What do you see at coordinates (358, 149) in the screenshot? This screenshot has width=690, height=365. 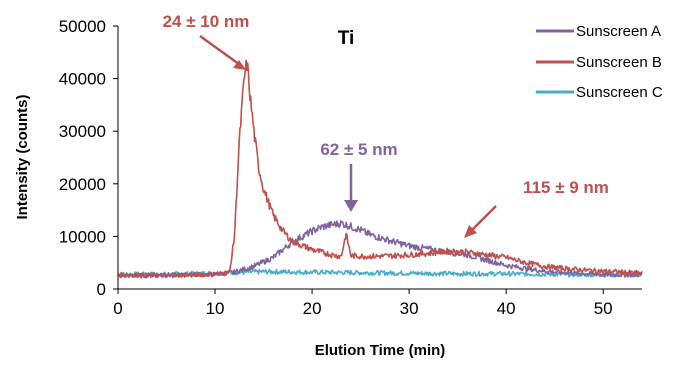 I see `annotation-peak-a: 62 ± 5 nm` at bounding box center [358, 149].